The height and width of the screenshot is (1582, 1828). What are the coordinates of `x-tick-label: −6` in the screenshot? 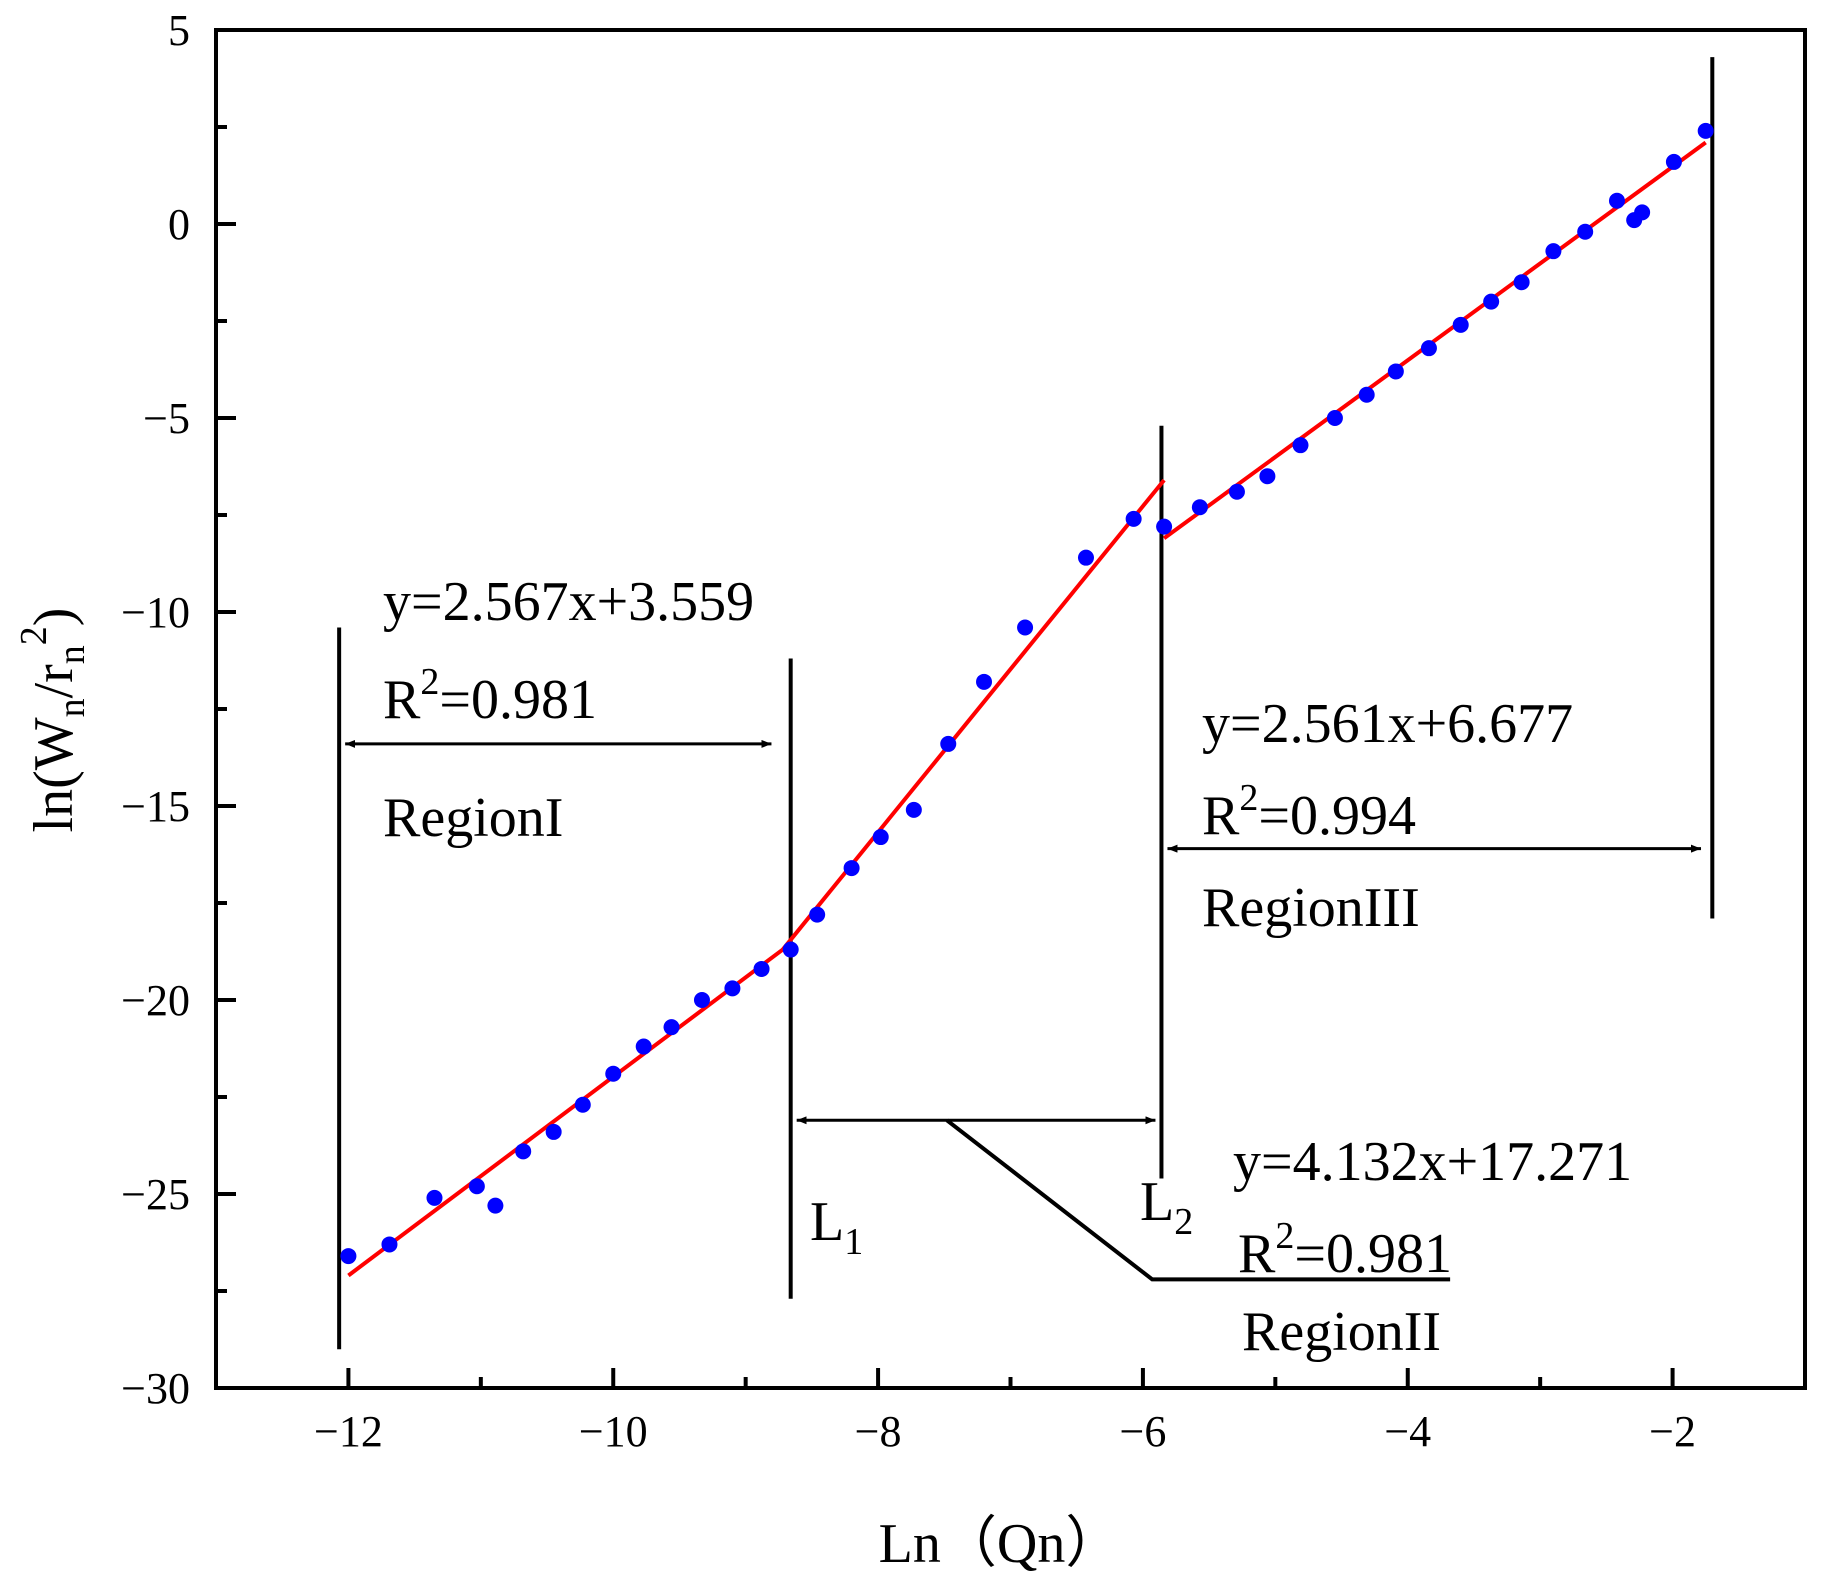 It's located at (1143, 1431).